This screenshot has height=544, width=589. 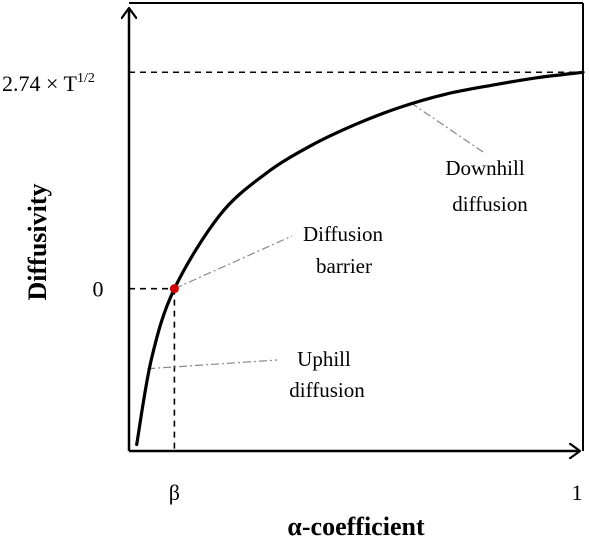 What do you see at coordinates (174, 289) in the screenshot?
I see `diffusion-barrier-point` at bounding box center [174, 289].